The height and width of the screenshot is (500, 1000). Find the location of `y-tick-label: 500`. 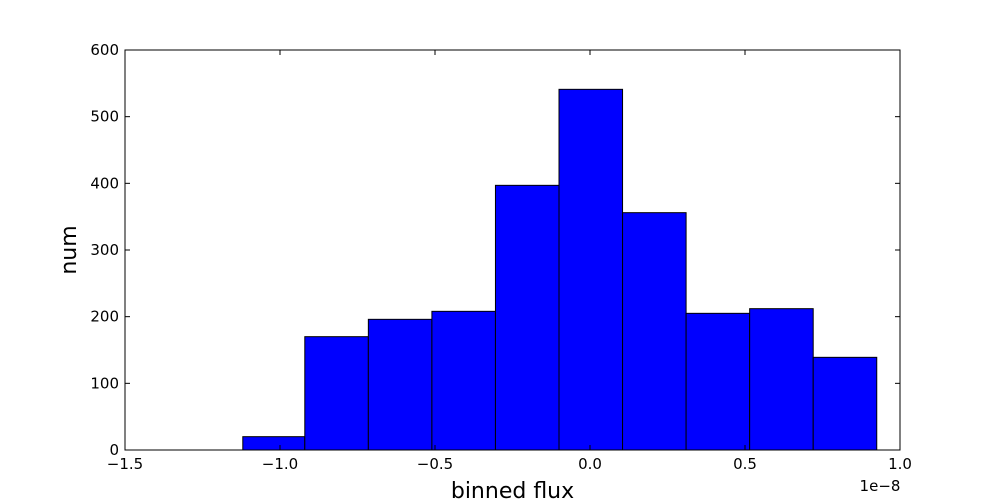

y-tick-label: 500 is located at coordinates (104, 117).